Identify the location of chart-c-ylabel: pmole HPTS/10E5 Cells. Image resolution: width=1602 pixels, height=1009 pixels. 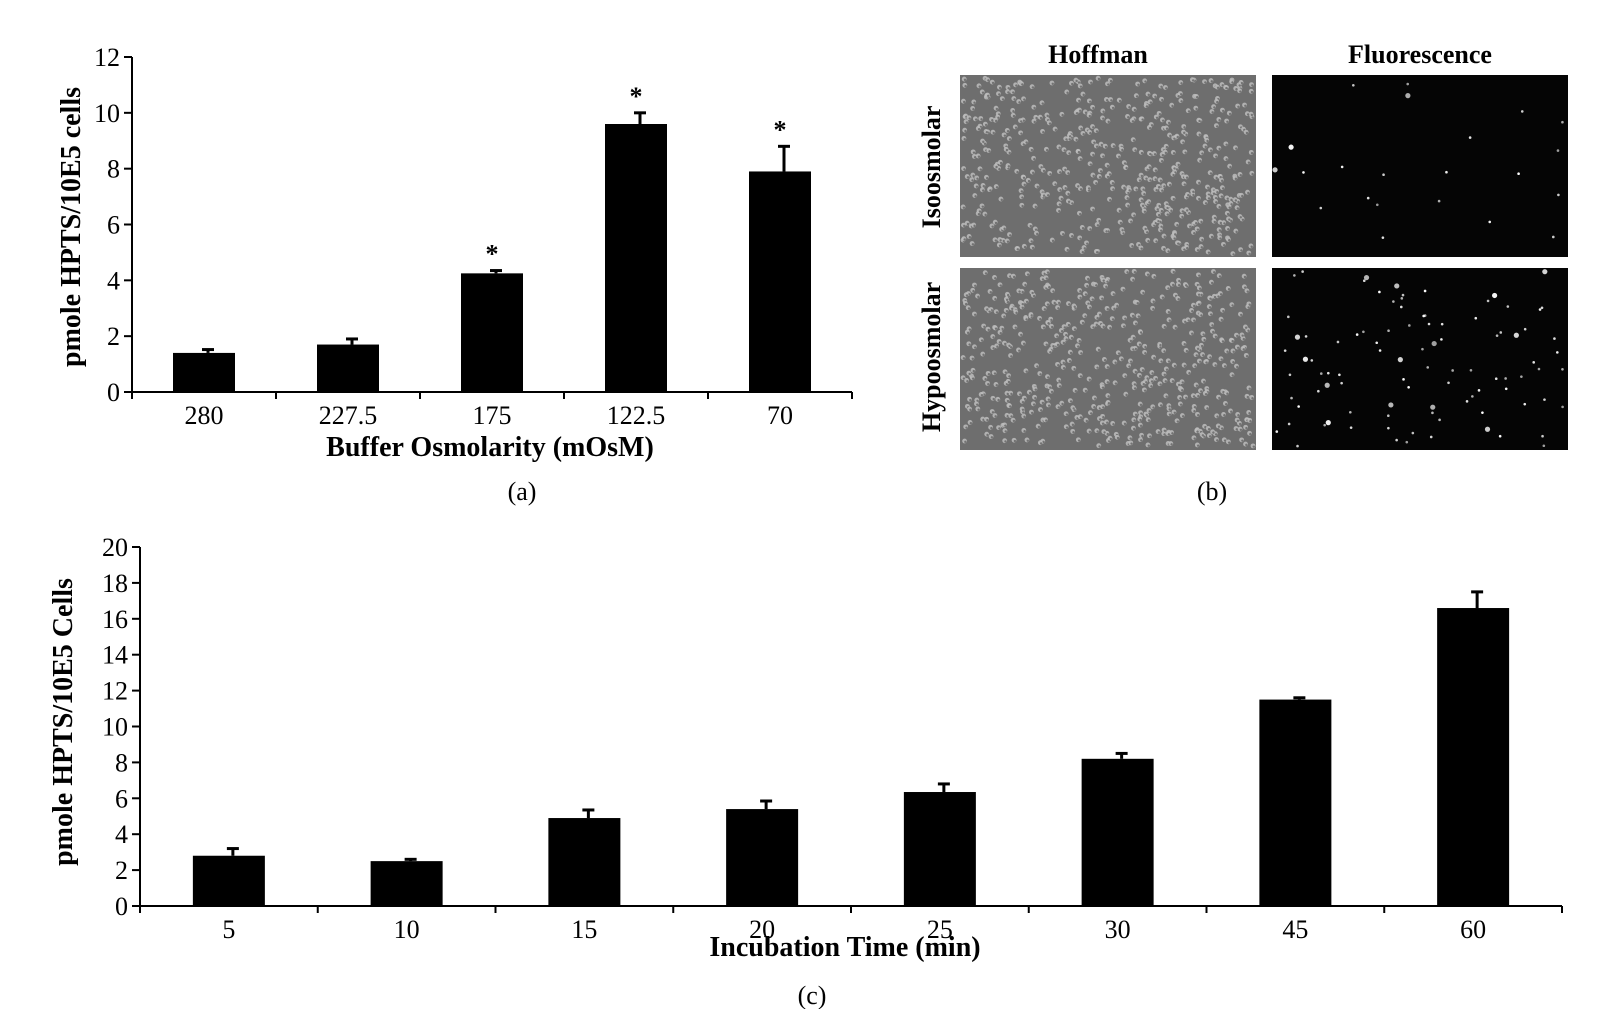
(63, 722).